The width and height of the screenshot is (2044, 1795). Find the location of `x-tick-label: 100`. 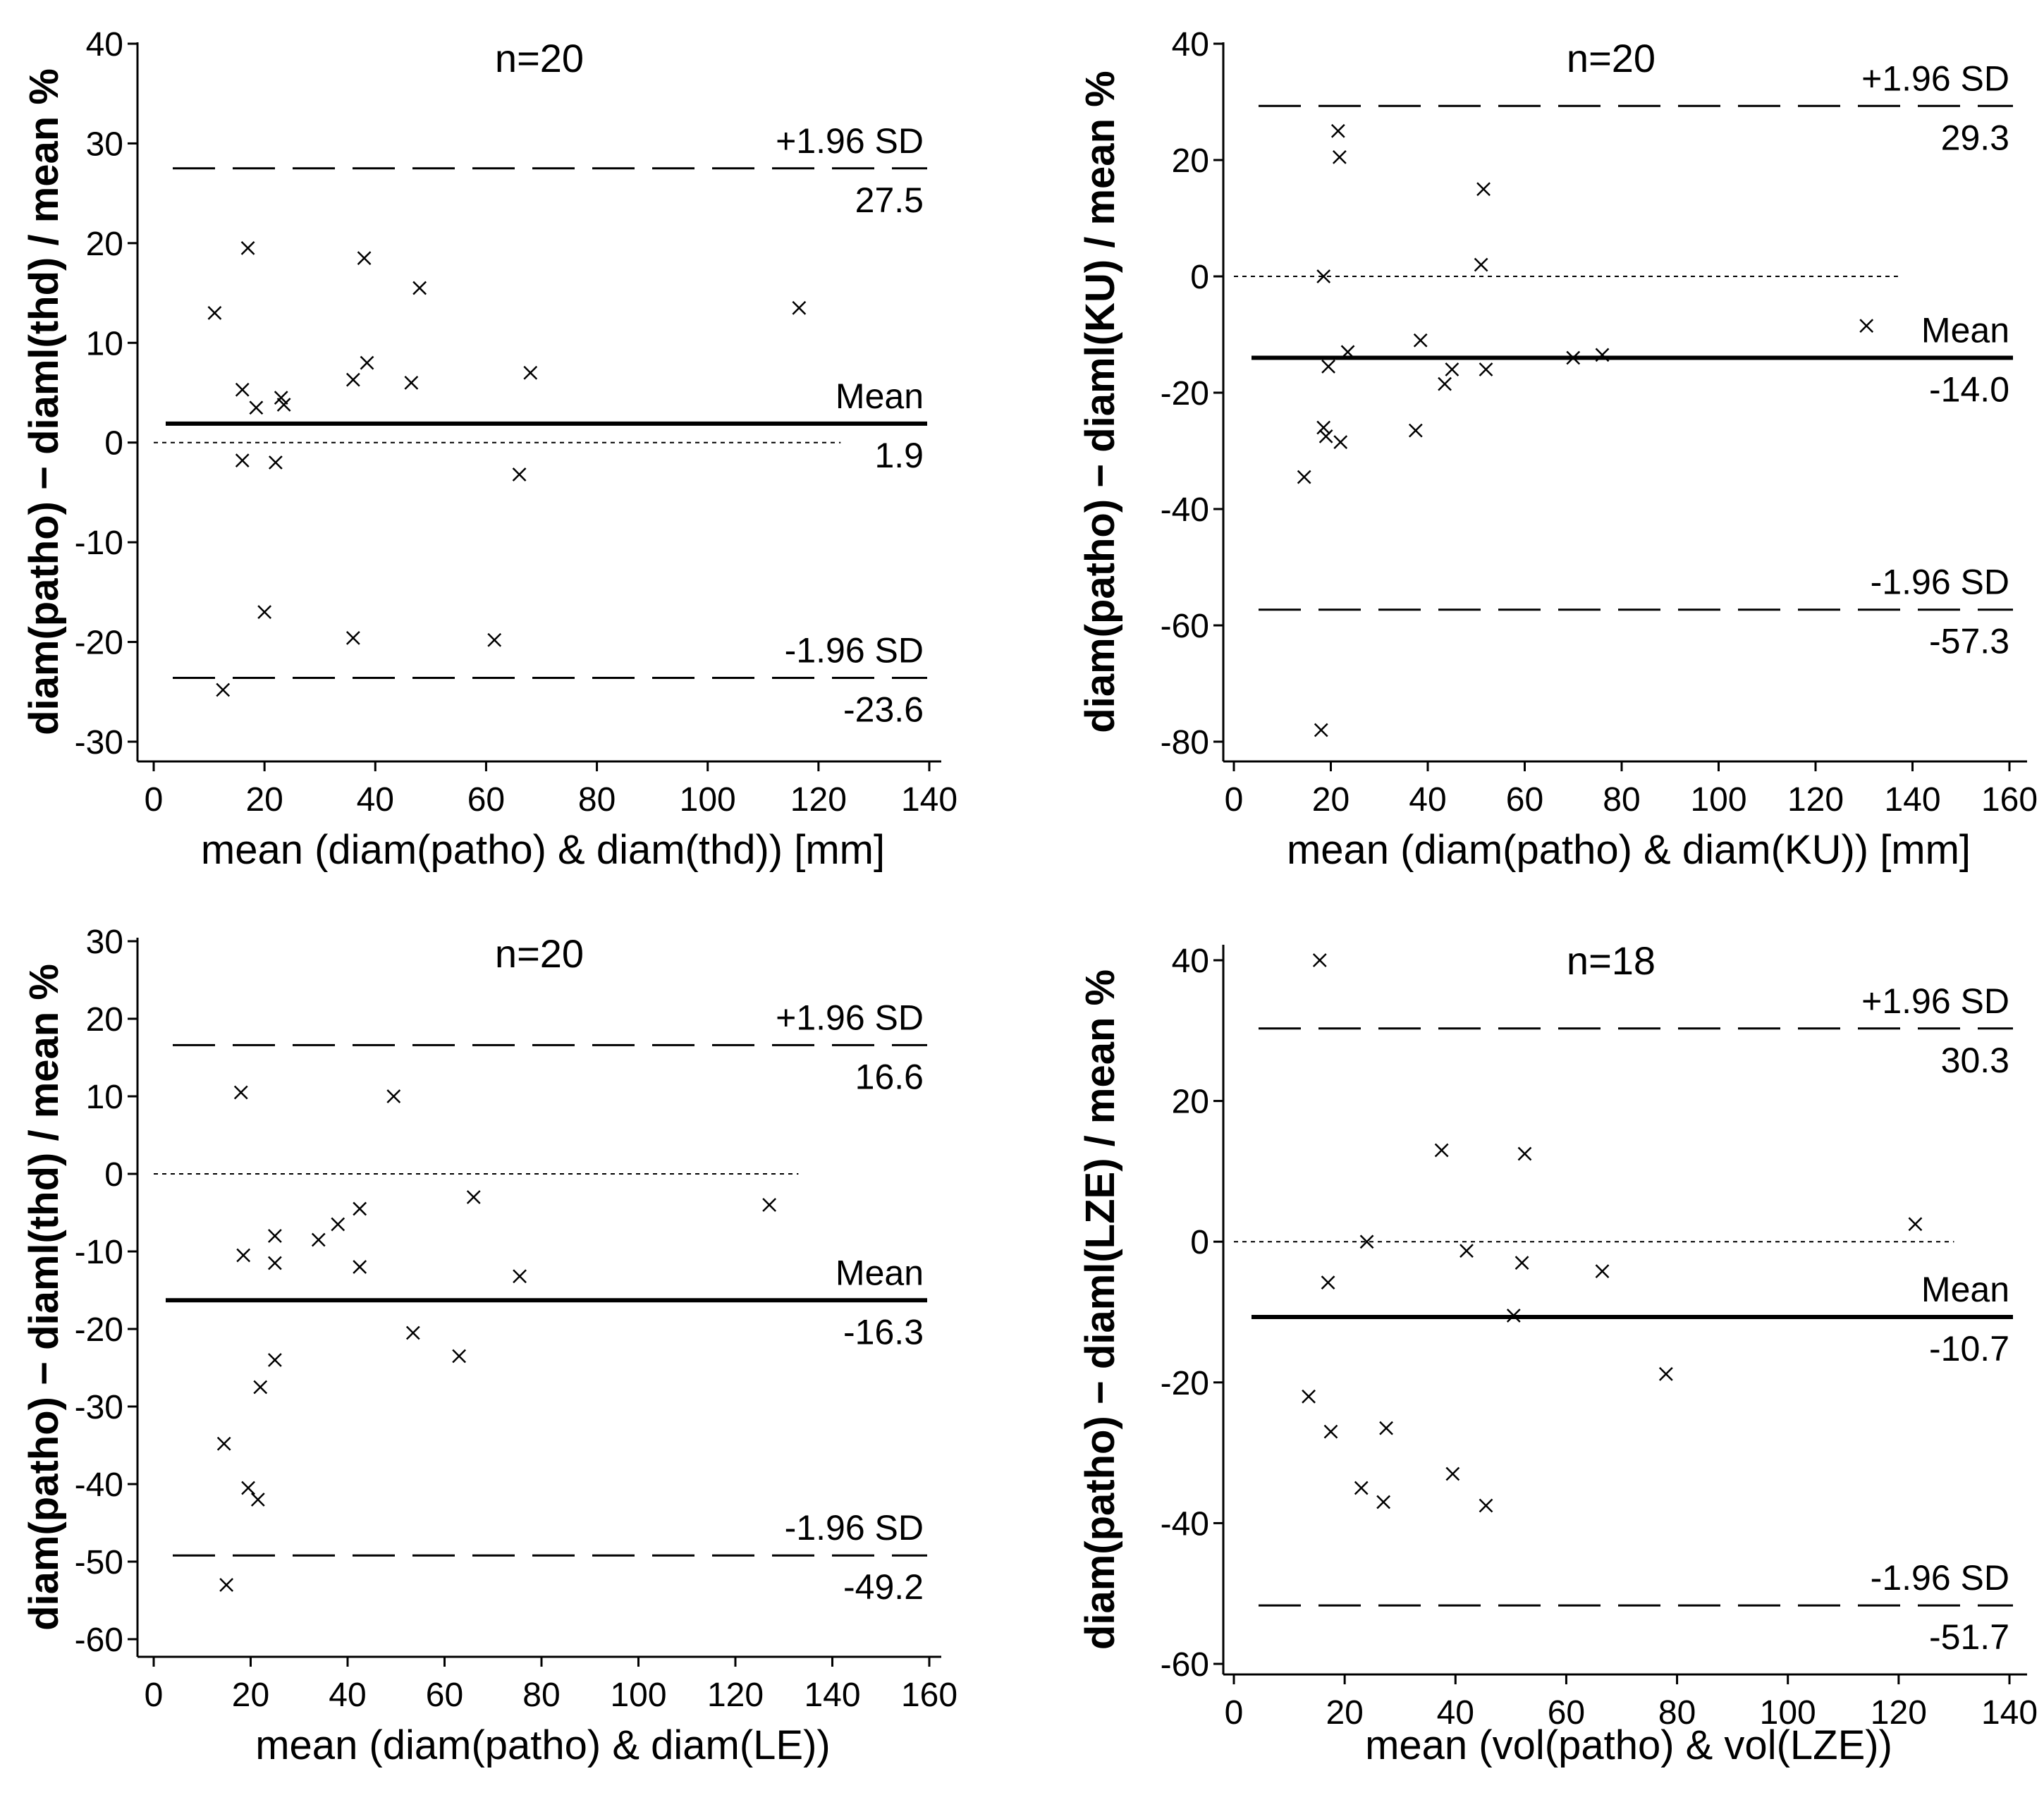

x-tick-label: 100 is located at coordinates (1788, 1713).